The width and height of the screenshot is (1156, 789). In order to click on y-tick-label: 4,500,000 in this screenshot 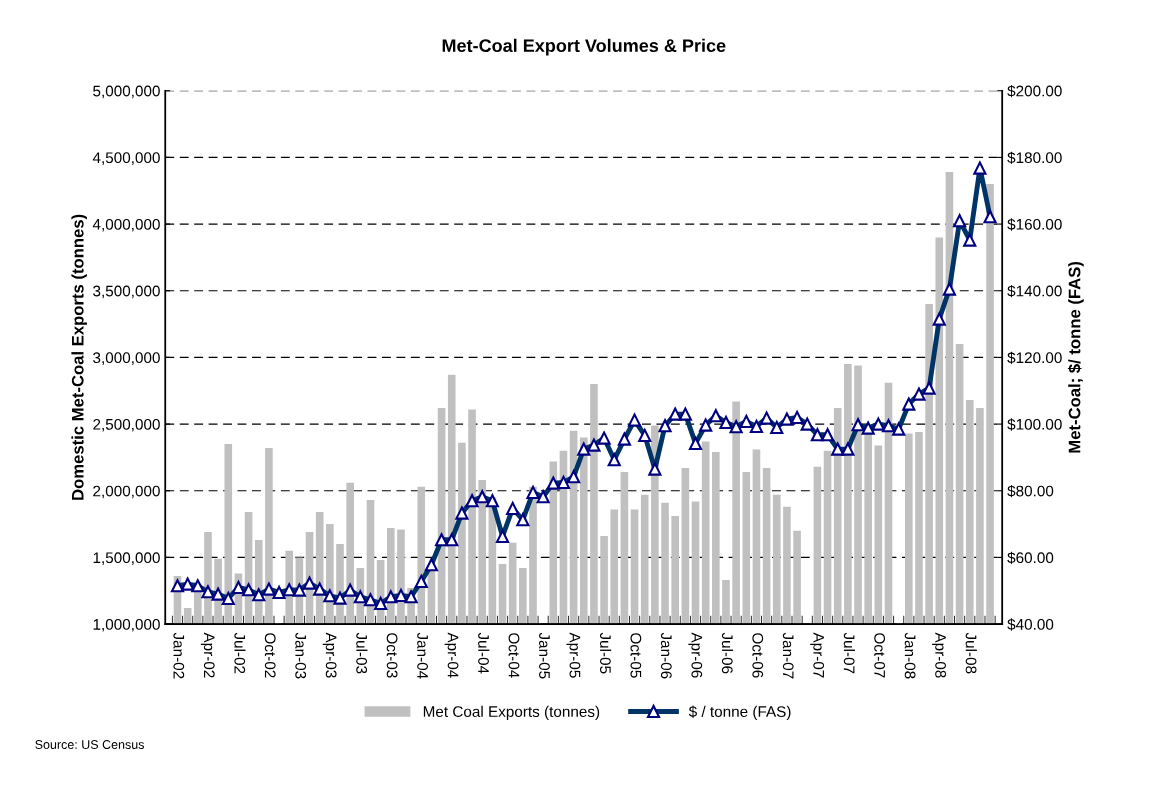, I will do `click(126, 158)`.